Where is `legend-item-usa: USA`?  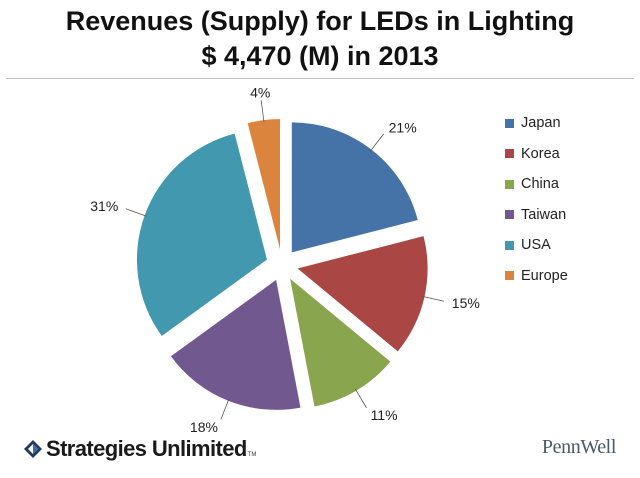
legend-item-usa: USA is located at coordinates (536, 245).